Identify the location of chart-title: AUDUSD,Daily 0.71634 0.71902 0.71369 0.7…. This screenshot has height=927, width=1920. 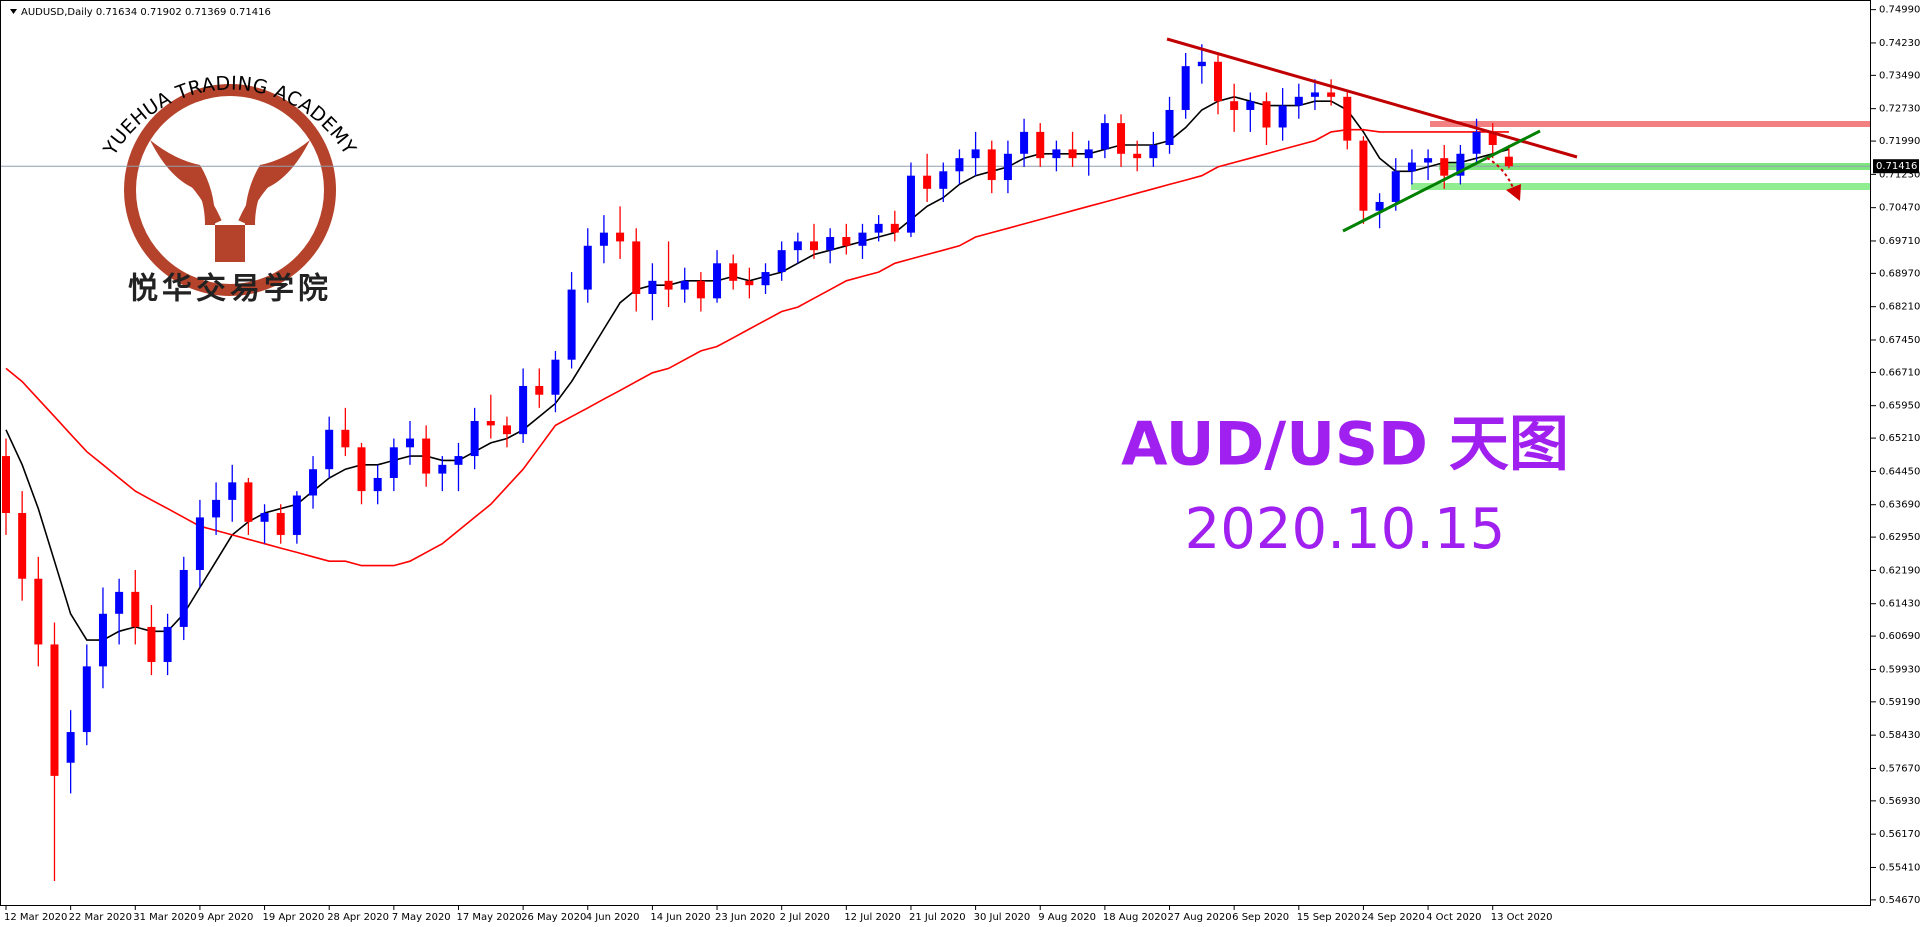
(146, 12).